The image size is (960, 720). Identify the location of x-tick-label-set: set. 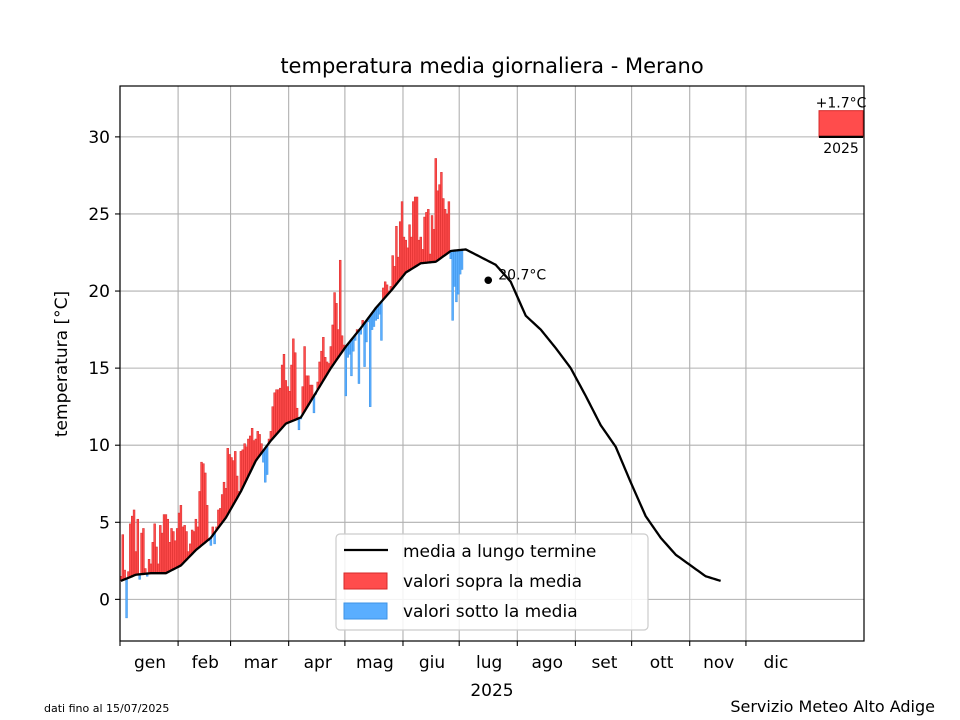
(604, 663).